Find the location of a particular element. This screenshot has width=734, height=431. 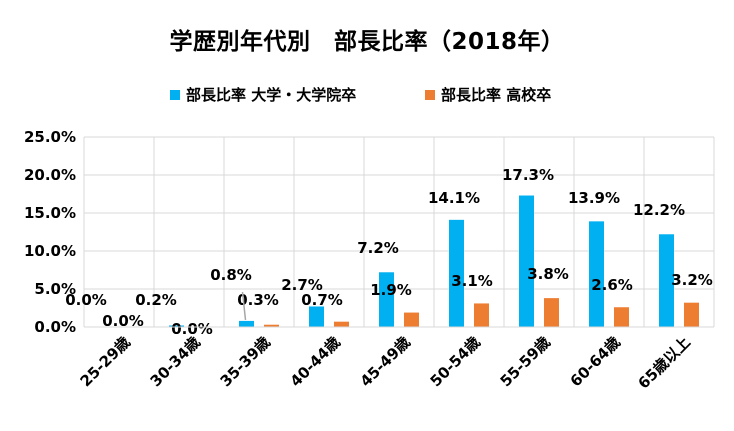

data-label-university: 0.0% is located at coordinates (86, 300).